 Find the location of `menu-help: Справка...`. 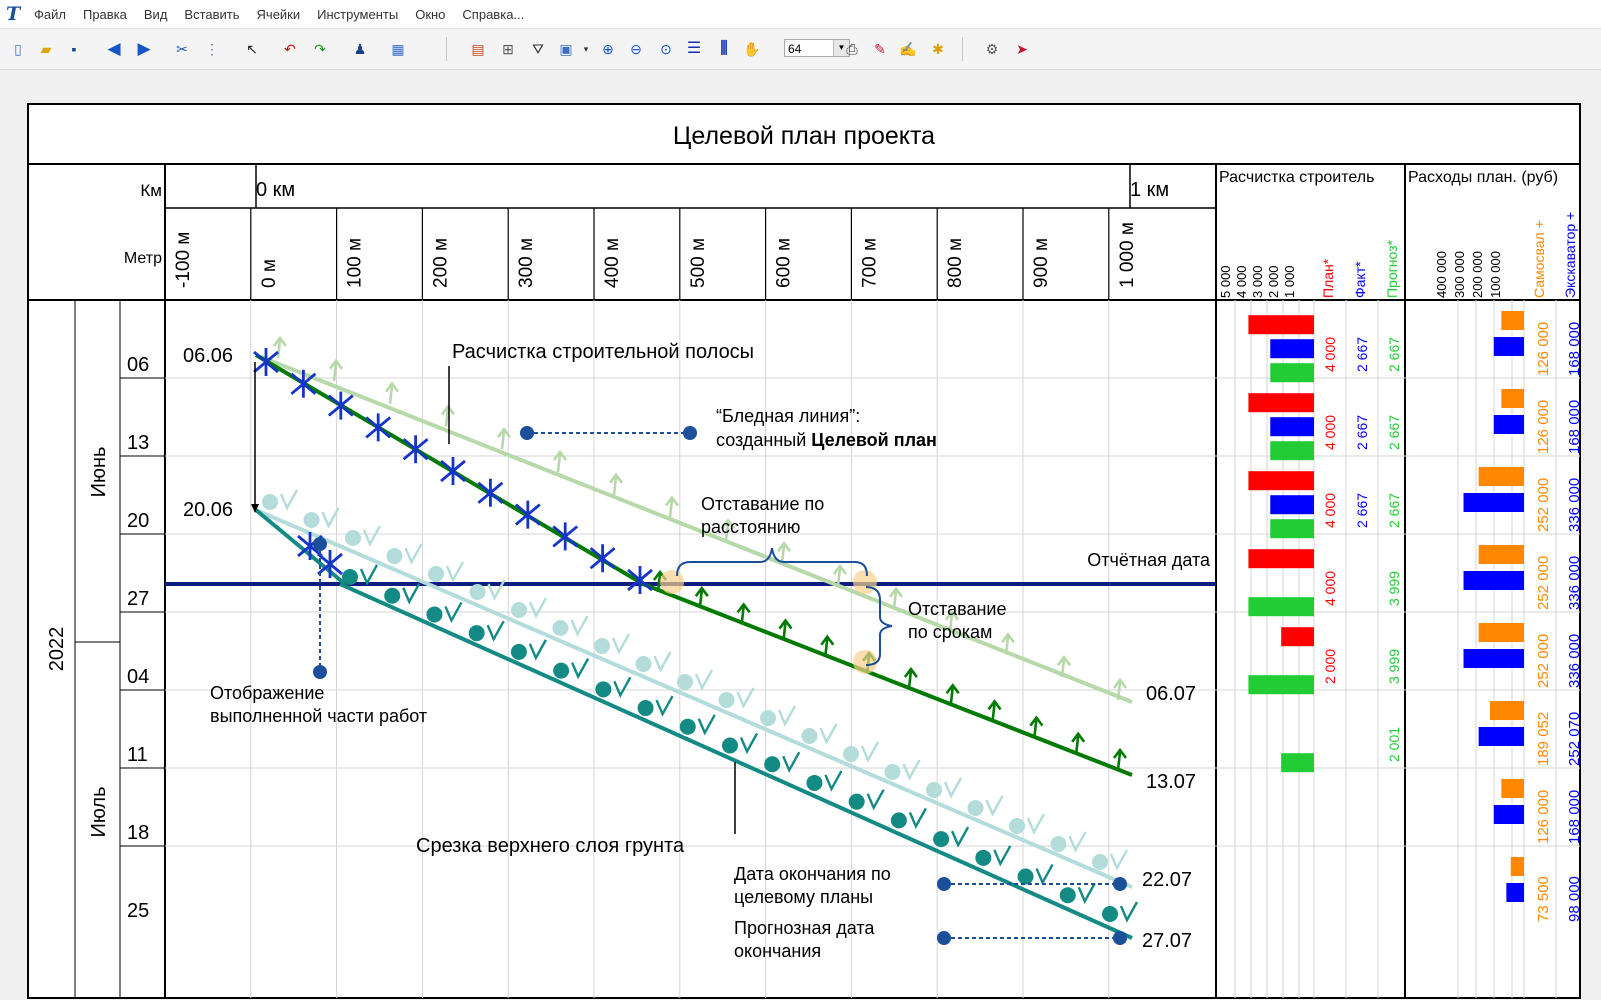

menu-help: Справка... is located at coordinates (493, 14).